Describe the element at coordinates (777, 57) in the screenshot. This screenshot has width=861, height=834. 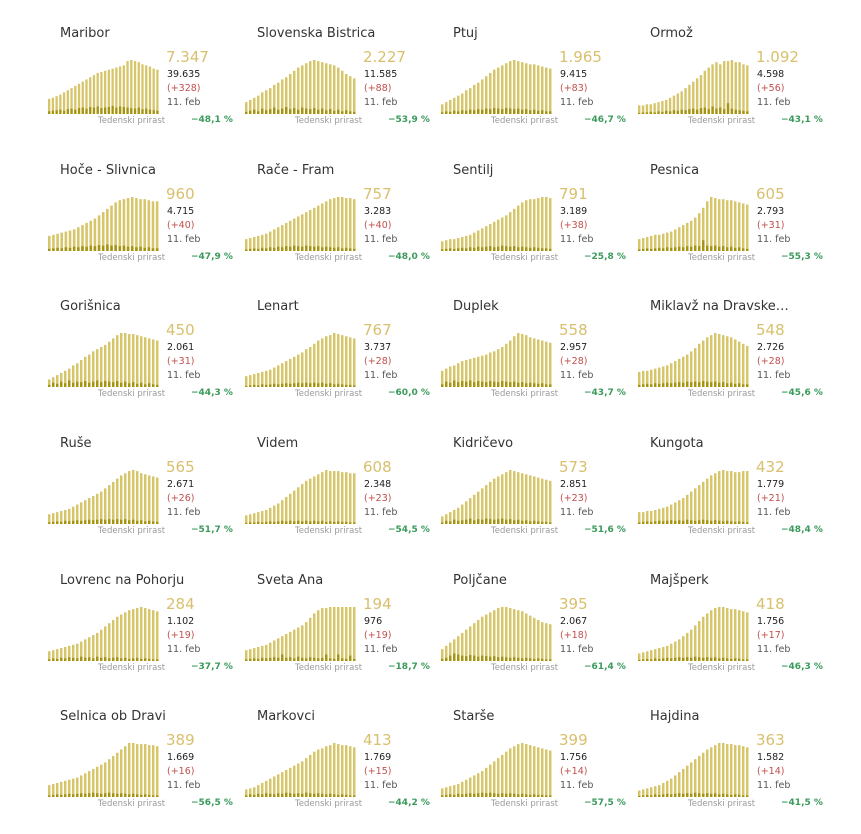
I see `active-cases: 1.092` at that location.